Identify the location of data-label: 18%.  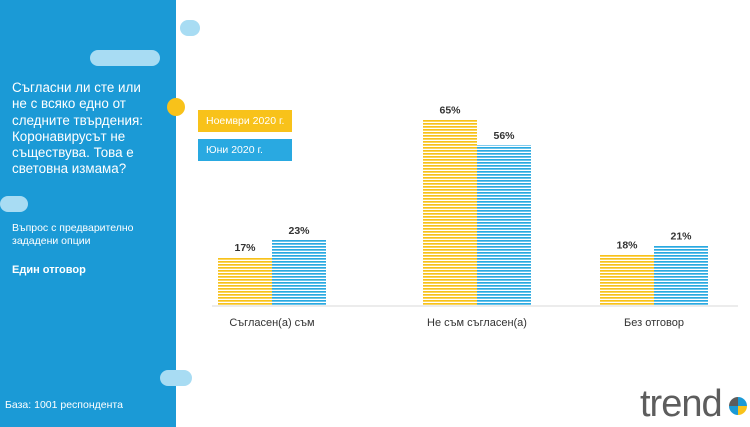
(627, 245).